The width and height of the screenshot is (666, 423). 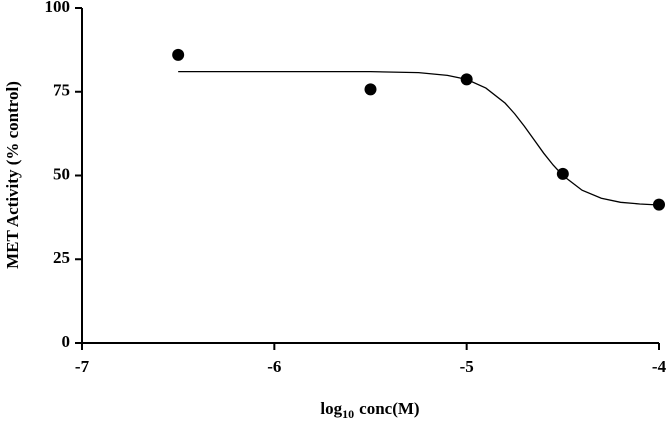 I want to click on x-axis-label-part: conc(M), so click(x=389, y=408).